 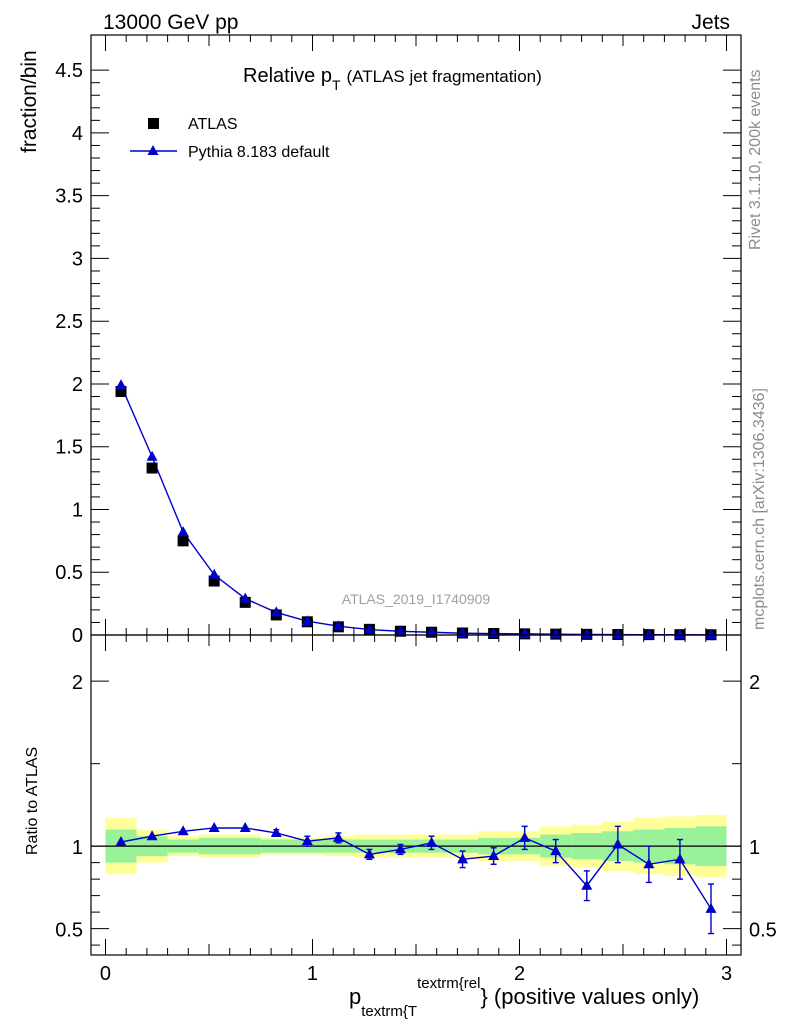 I want to click on main-ytick-label: 1, so click(x=77, y=510).